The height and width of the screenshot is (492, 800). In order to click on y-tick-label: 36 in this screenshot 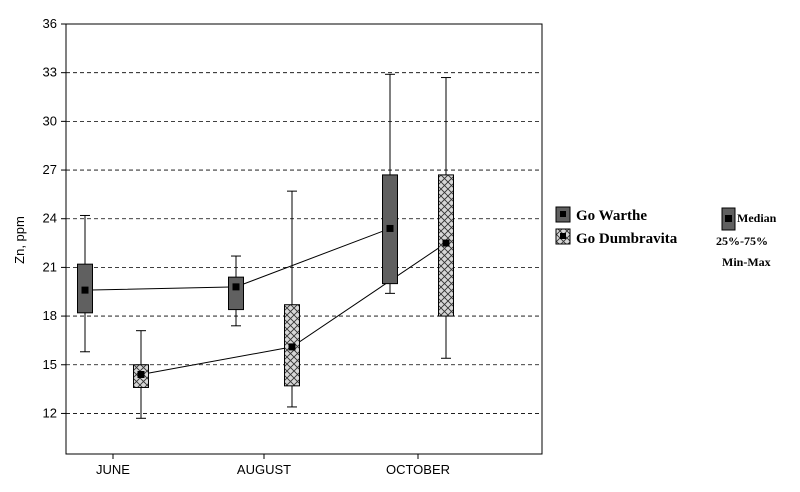, I will do `click(50, 23)`.